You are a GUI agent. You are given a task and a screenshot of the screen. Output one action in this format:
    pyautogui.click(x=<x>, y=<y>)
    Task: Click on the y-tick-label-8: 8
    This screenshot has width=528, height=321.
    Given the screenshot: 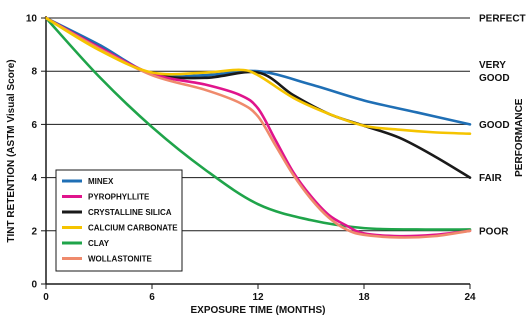 What is the action you would take?
    pyautogui.click(x=34, y=72)
    